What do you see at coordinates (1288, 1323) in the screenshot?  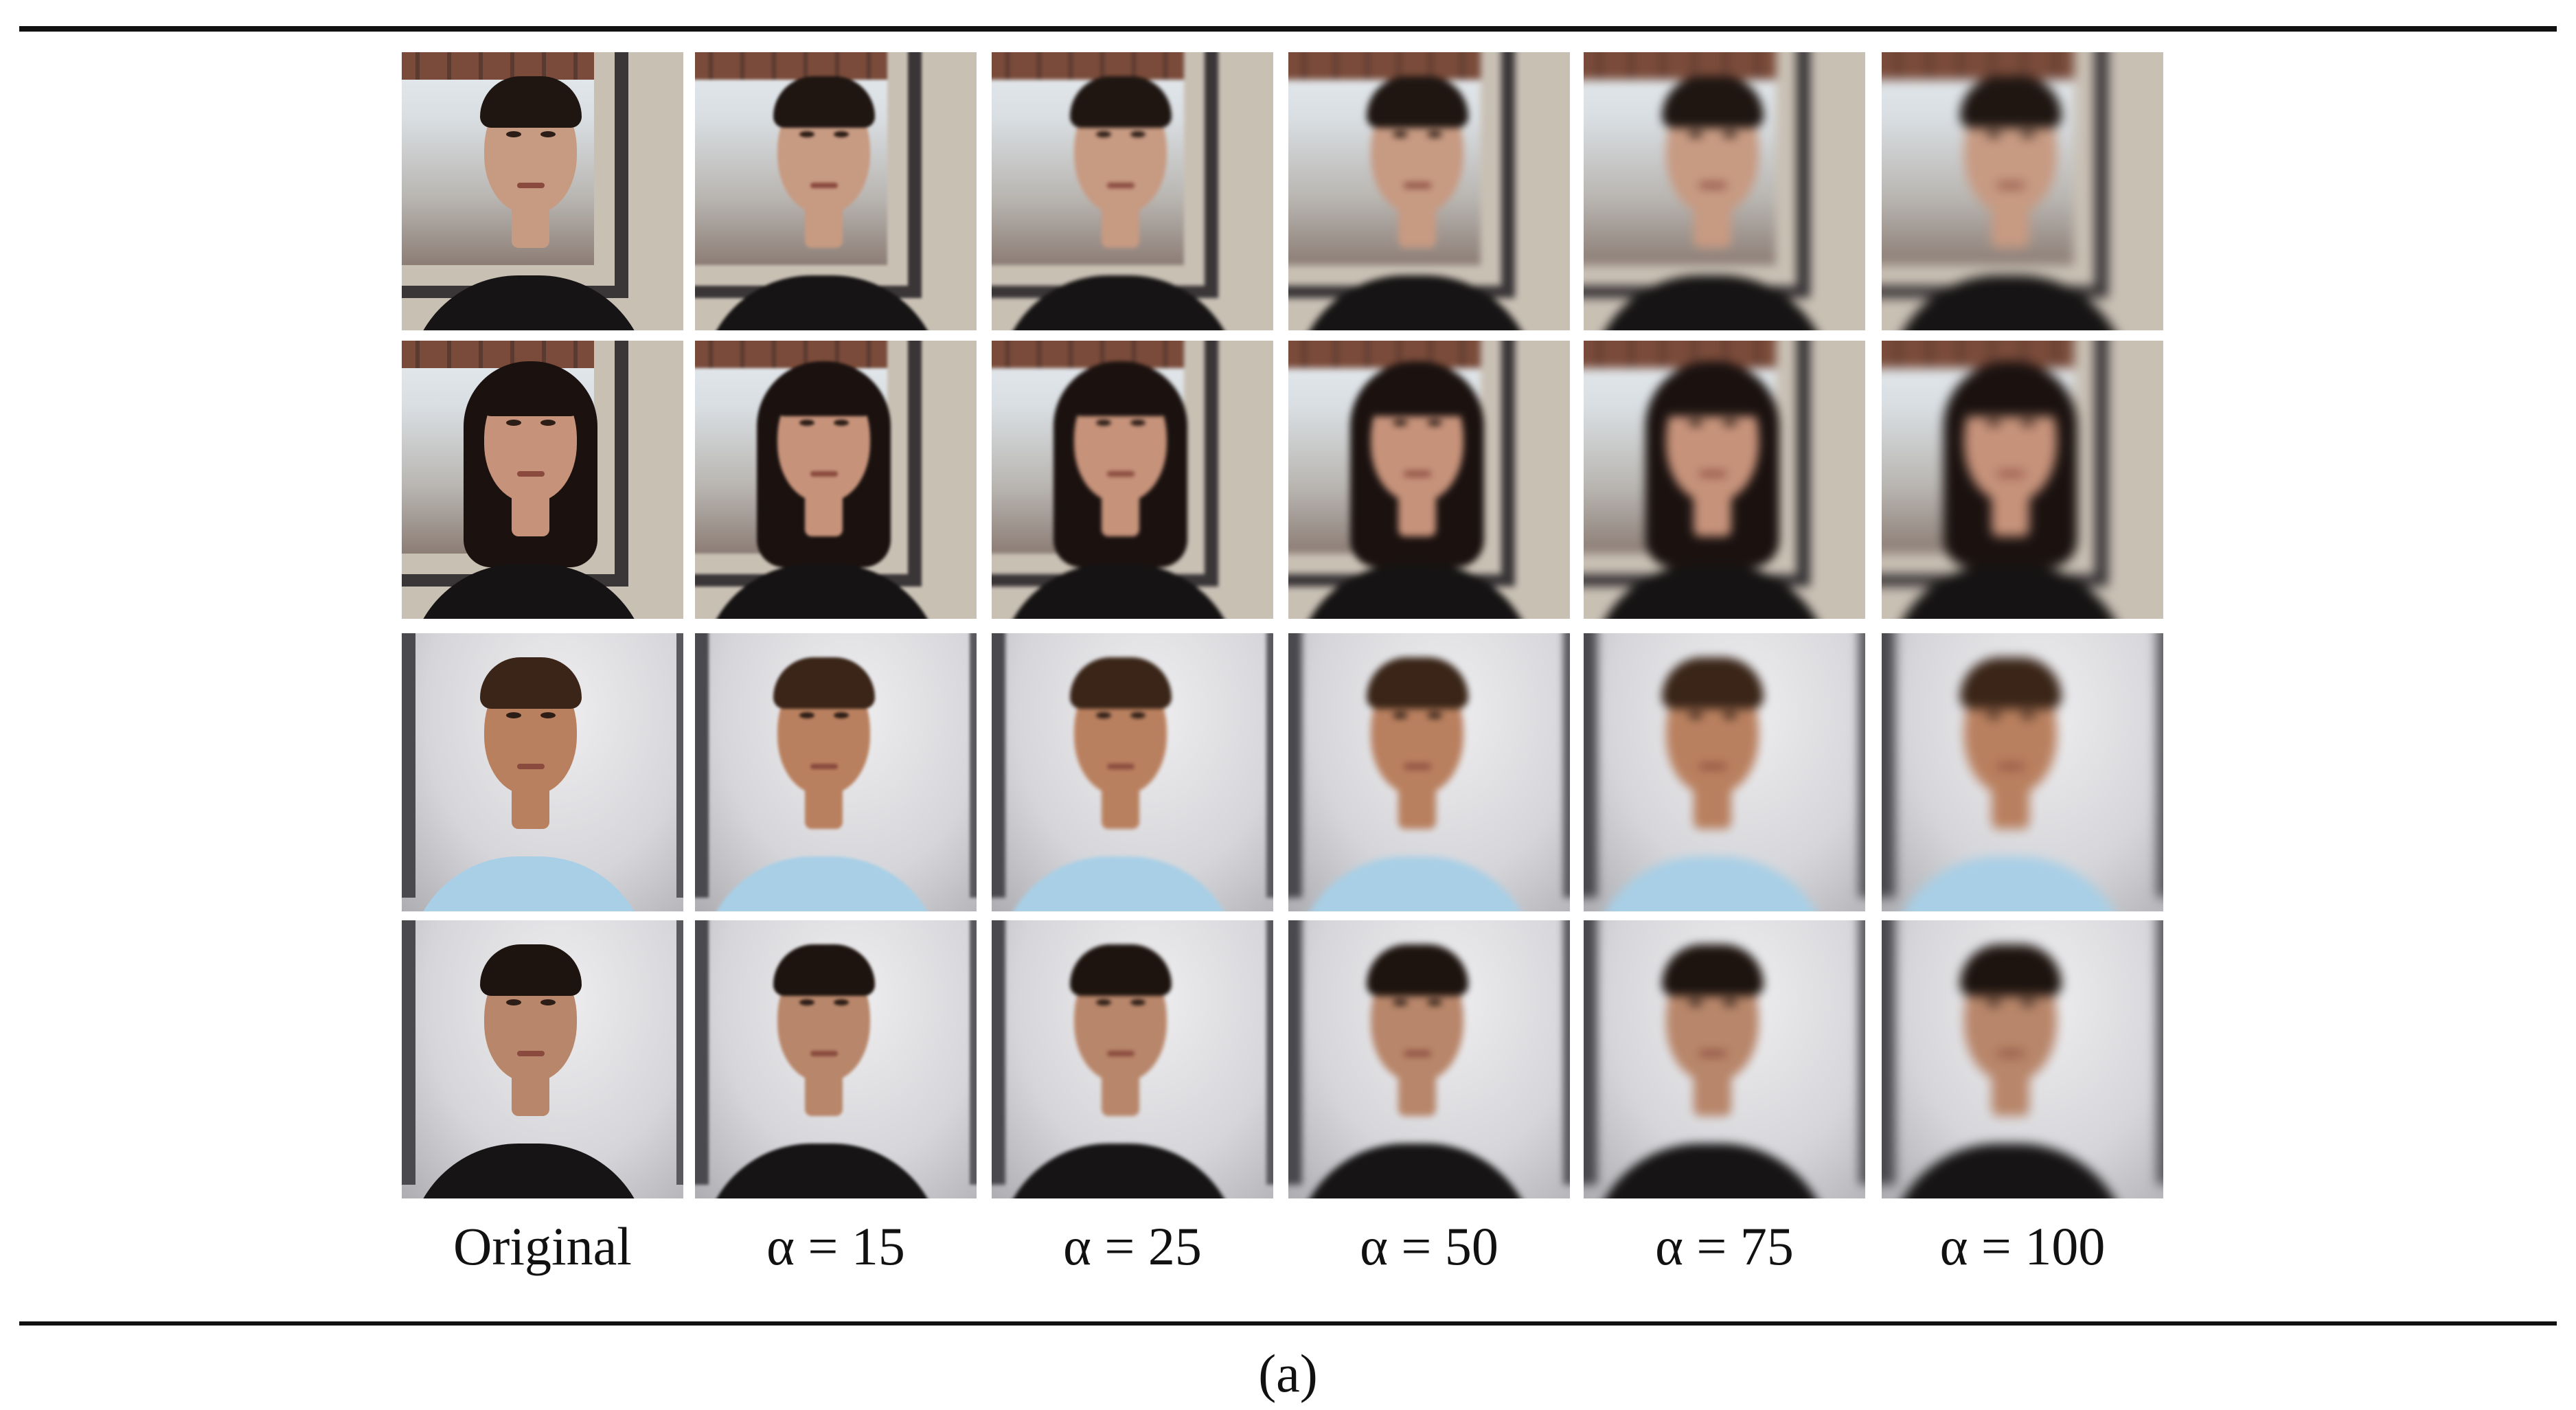 I see `bottom-rule` at bounding box center [1288, 1323].